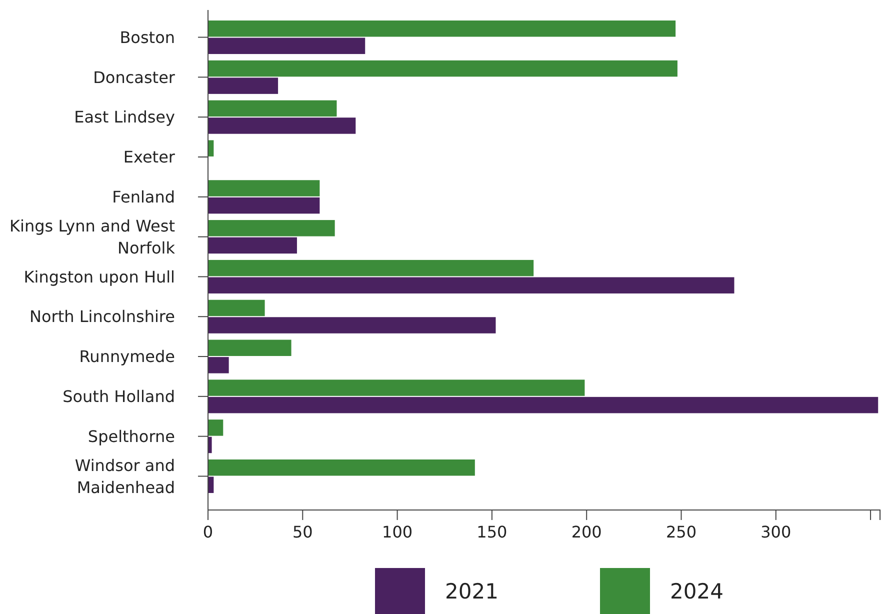 Image resolution: width=881 pixels, height=614 pixels. What do you see at coordinates (147, 37) in the screenshot?
I see `y-tick-label: Boston` at bounding box center [147, 37].